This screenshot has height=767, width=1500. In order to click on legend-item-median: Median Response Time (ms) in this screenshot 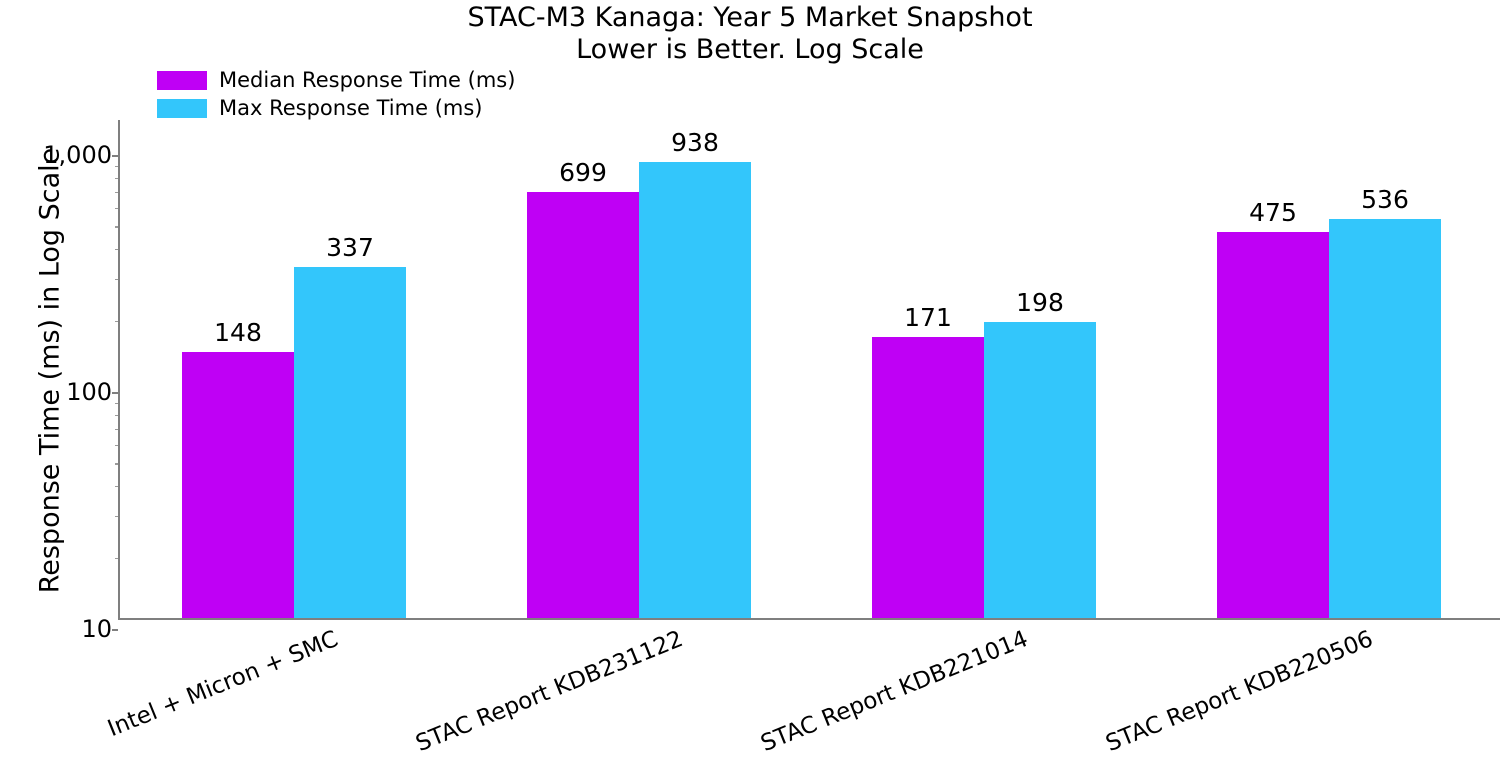, I will do `click(336, 80)`.